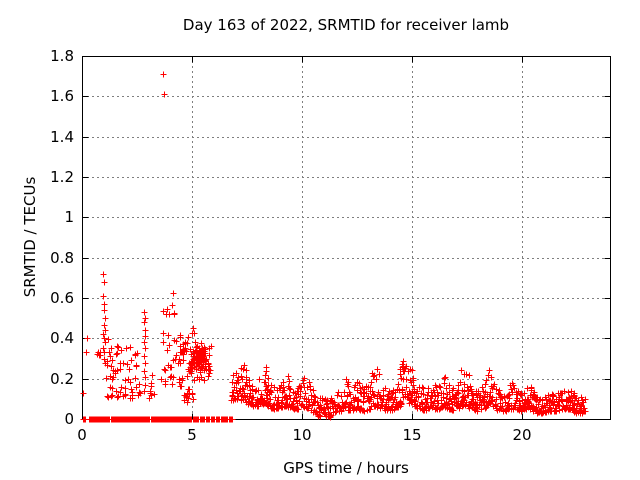 The height and width of the screenshot is (480, 640). I want to click on y-tick-label: 1.8, so click(62, 56).